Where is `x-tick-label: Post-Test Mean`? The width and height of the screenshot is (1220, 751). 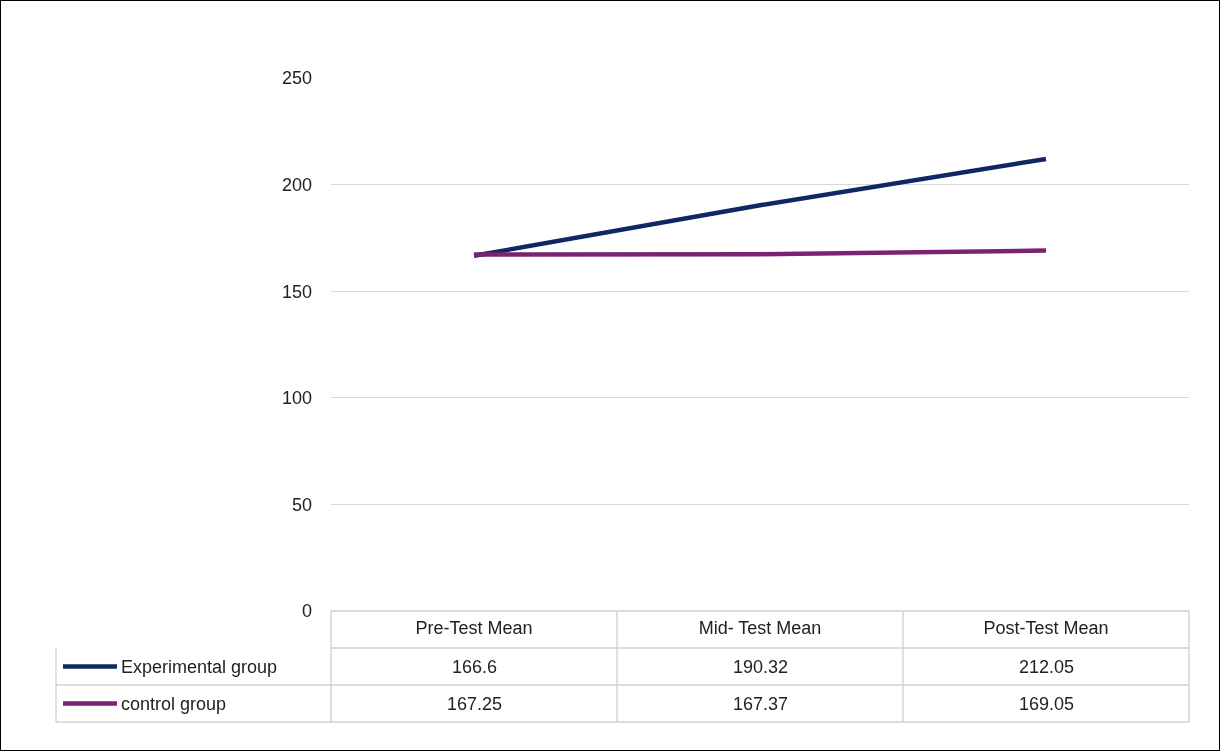 x-tick-label: Post-Test Mean is located at coordinates (1046, 628).